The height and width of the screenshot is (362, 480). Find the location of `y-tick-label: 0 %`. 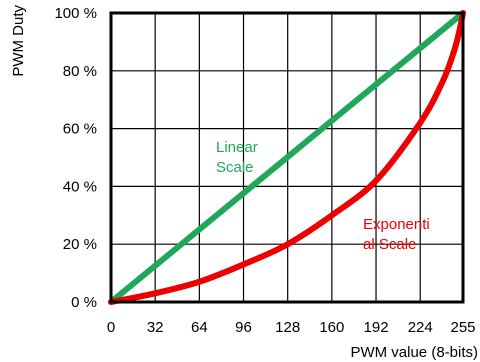

y-tick-label: 0 % is located at coordinates (84, 302).